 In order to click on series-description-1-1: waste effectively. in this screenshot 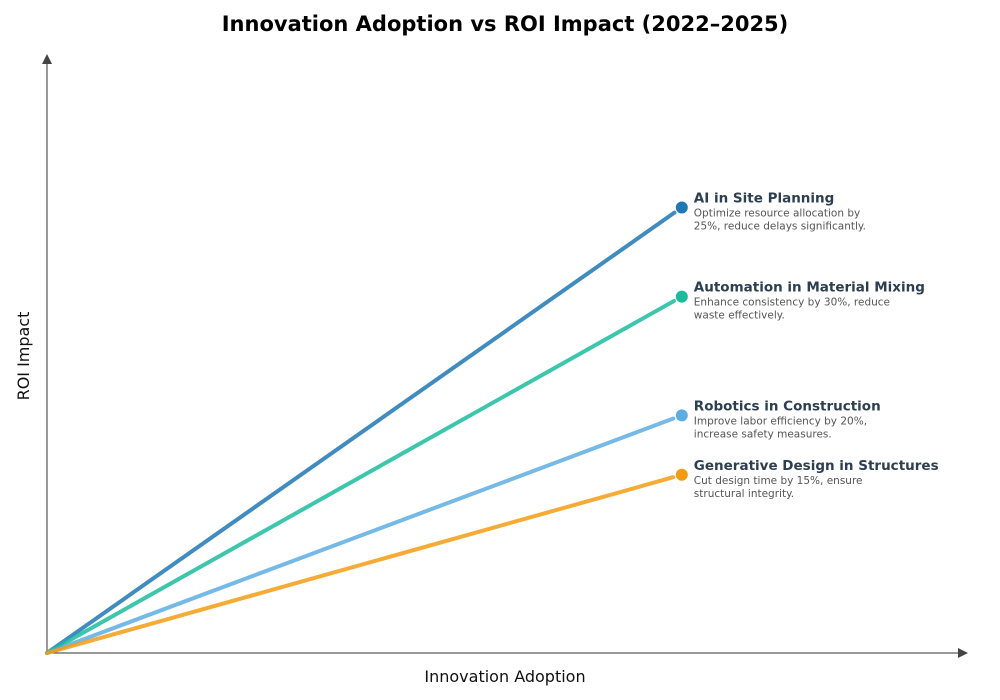, I will do `click(739, 316)`.